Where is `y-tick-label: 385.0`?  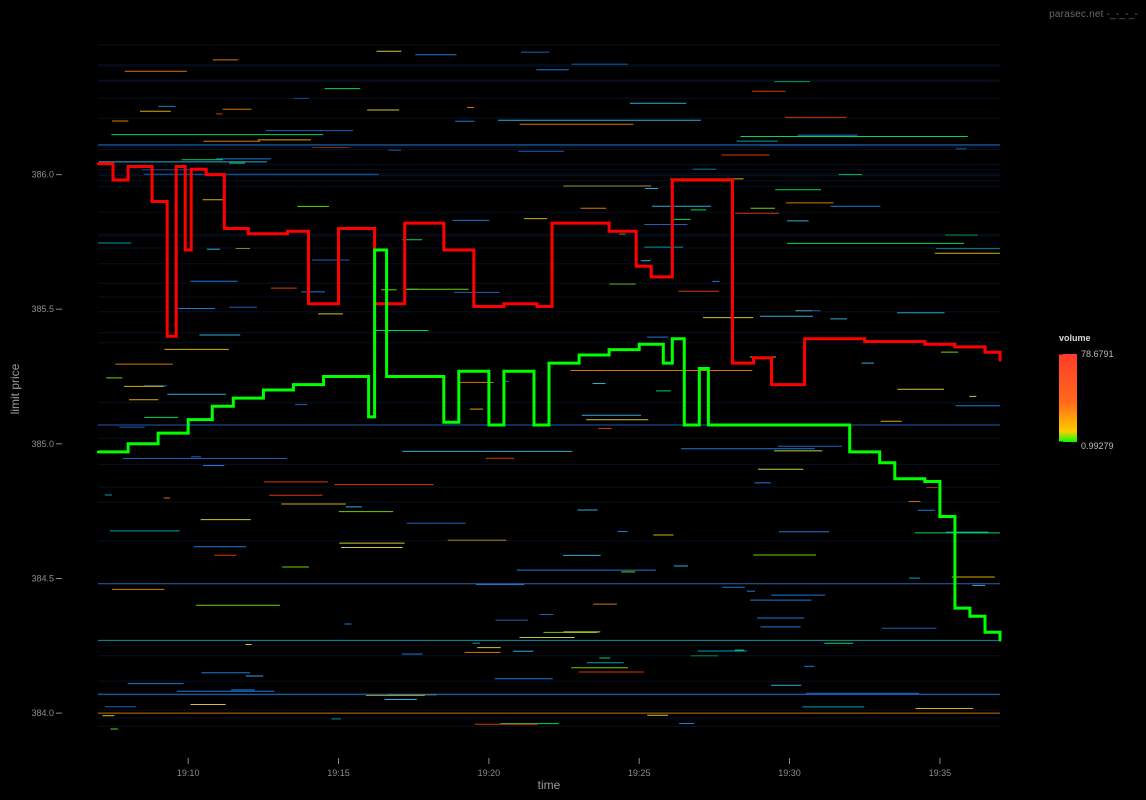 y-tick-label: 385.0 is located at coordinates (42, 444).